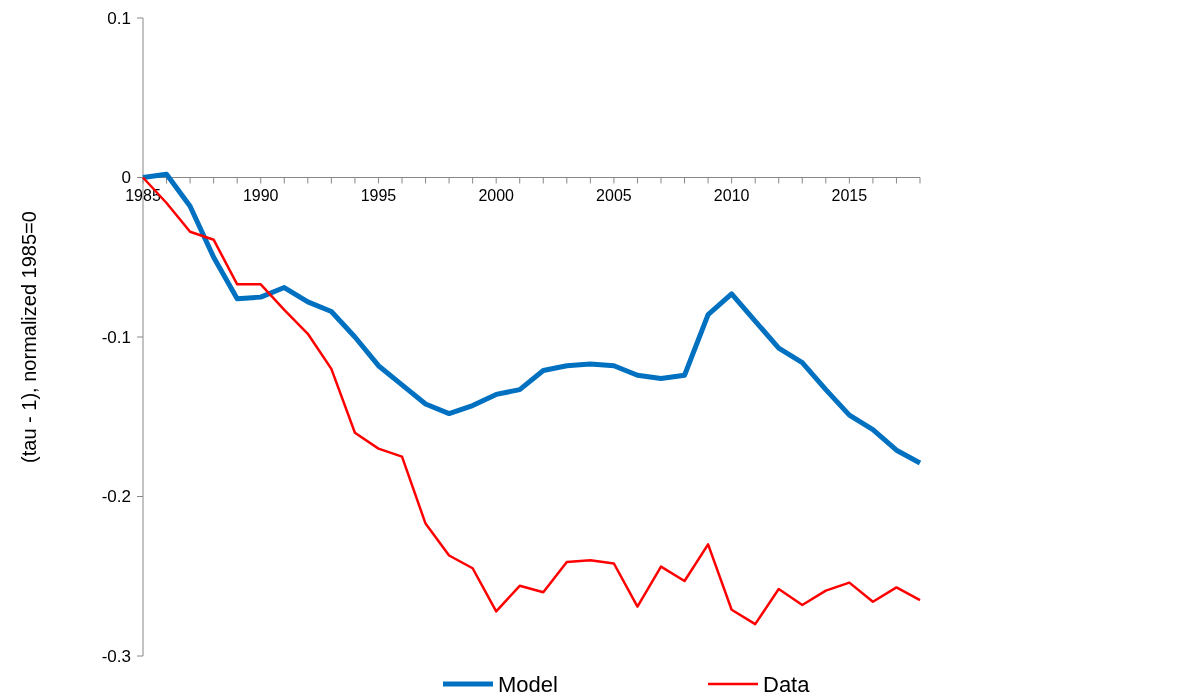  What do you see at coordinates (260, 195) in the screenshot?
I see `x-tick-label: 1990` at bounding box center [260, 195].